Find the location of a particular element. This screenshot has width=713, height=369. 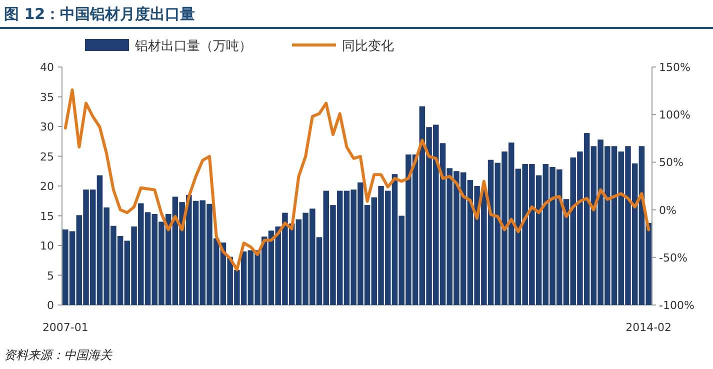

y-tick-label: 20 is located at coordinates (47, 186).